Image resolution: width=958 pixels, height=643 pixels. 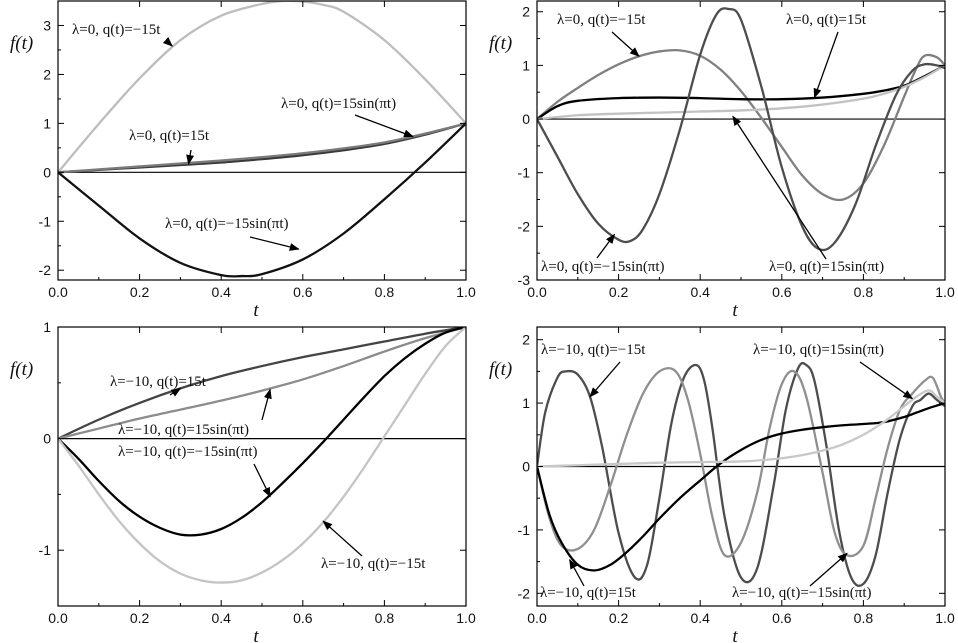 I want to click on series-group, so click(x=741, y=474).